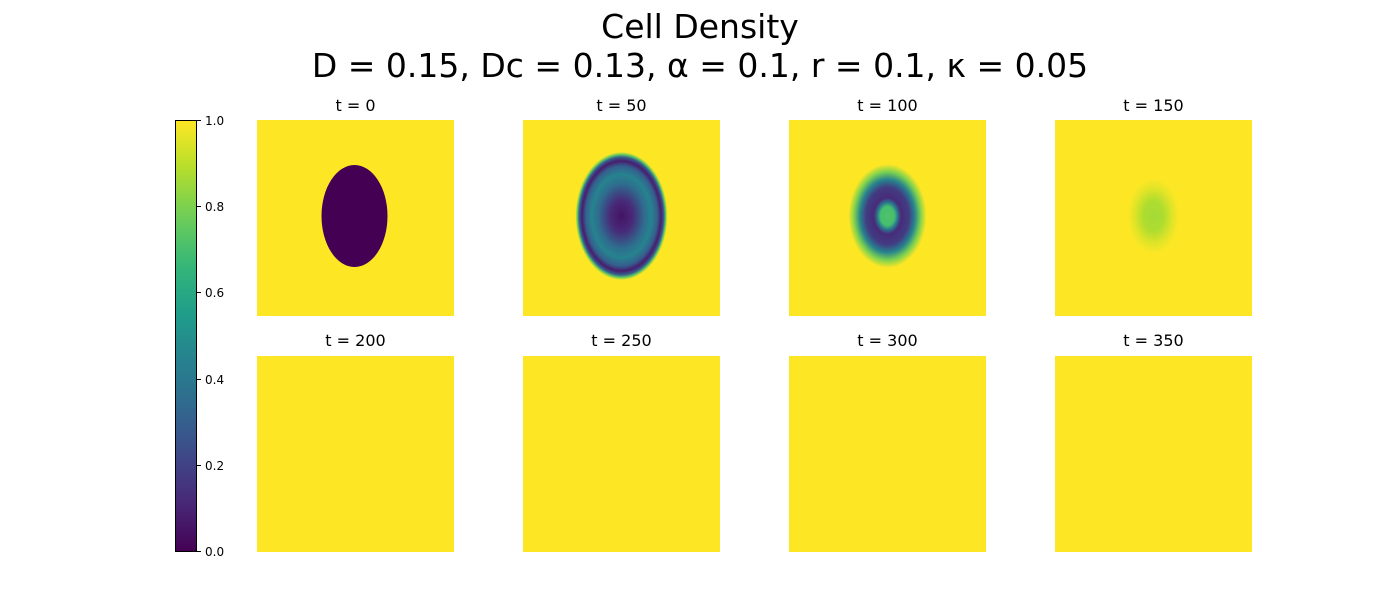  I want to click on density-blob, so click(1153, 216).